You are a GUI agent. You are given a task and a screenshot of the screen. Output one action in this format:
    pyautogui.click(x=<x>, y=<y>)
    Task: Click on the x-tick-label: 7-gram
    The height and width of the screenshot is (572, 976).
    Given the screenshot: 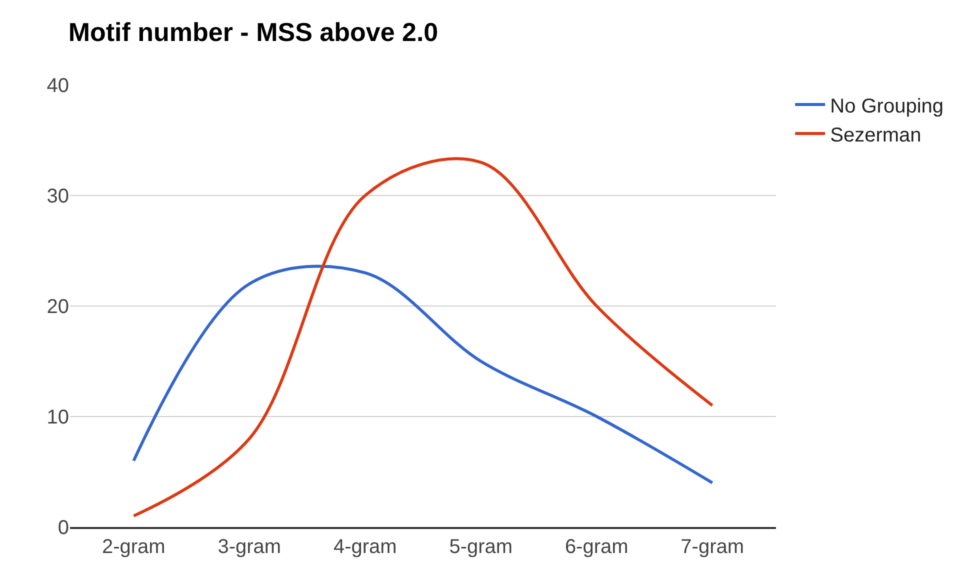 What is the action you would take?
    pyautogui.click(x=712, y=547)
    